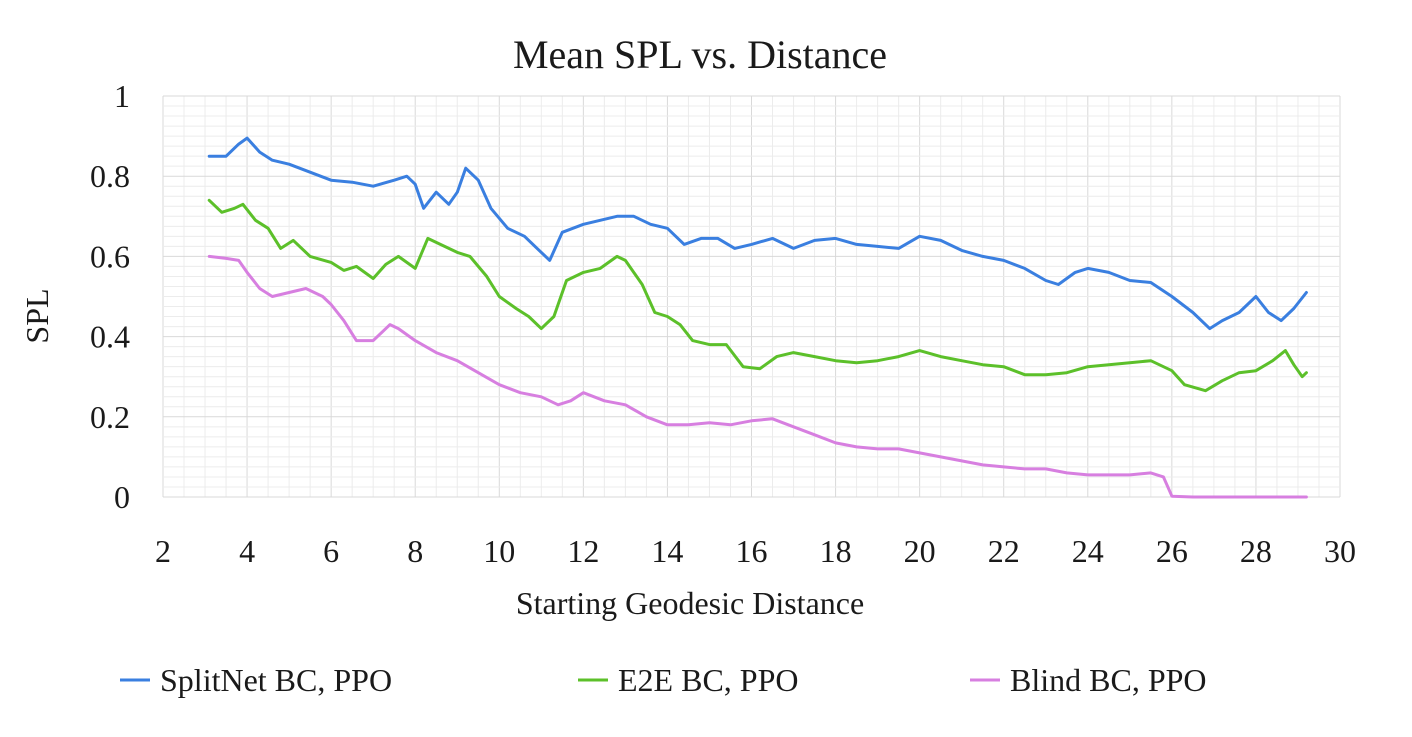 This screenshot has width=1412, height=737. I want to click on x-tick-label: 14, so click(667, 551).